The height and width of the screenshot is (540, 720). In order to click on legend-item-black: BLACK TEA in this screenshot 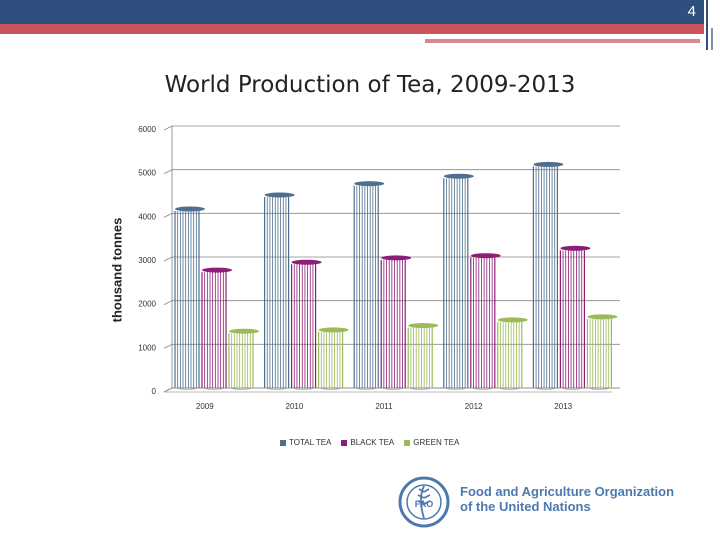, I will do `click(367, 442)`.